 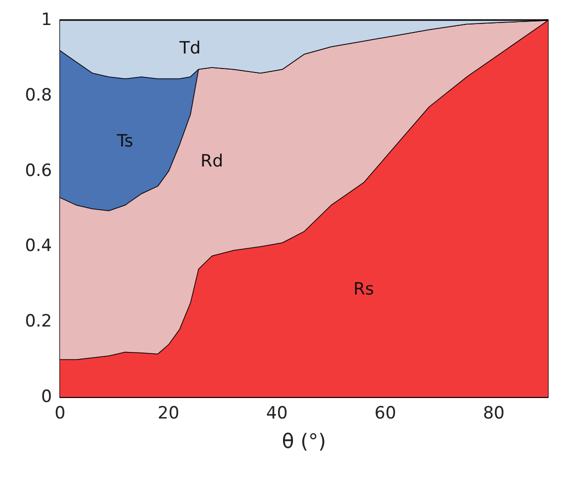 What do you see at coordinates (277, 414) in the screenshot?
I see `x-tick-label: 40` at bounding box center [277, 414].